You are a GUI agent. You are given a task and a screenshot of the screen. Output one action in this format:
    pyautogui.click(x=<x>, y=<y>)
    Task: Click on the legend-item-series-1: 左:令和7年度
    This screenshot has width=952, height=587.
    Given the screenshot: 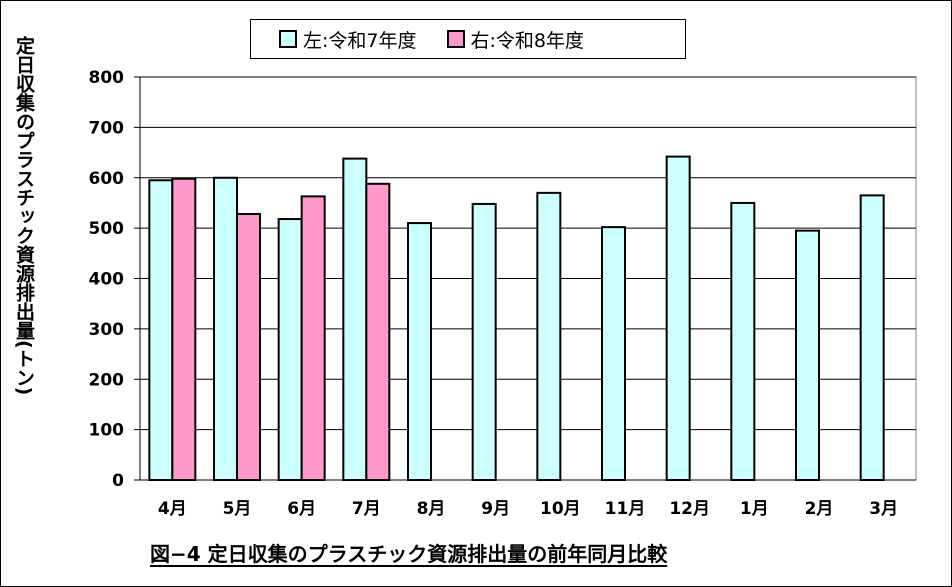 What is the action you would take?
    pyautogui.click(x=348, y=39)
    